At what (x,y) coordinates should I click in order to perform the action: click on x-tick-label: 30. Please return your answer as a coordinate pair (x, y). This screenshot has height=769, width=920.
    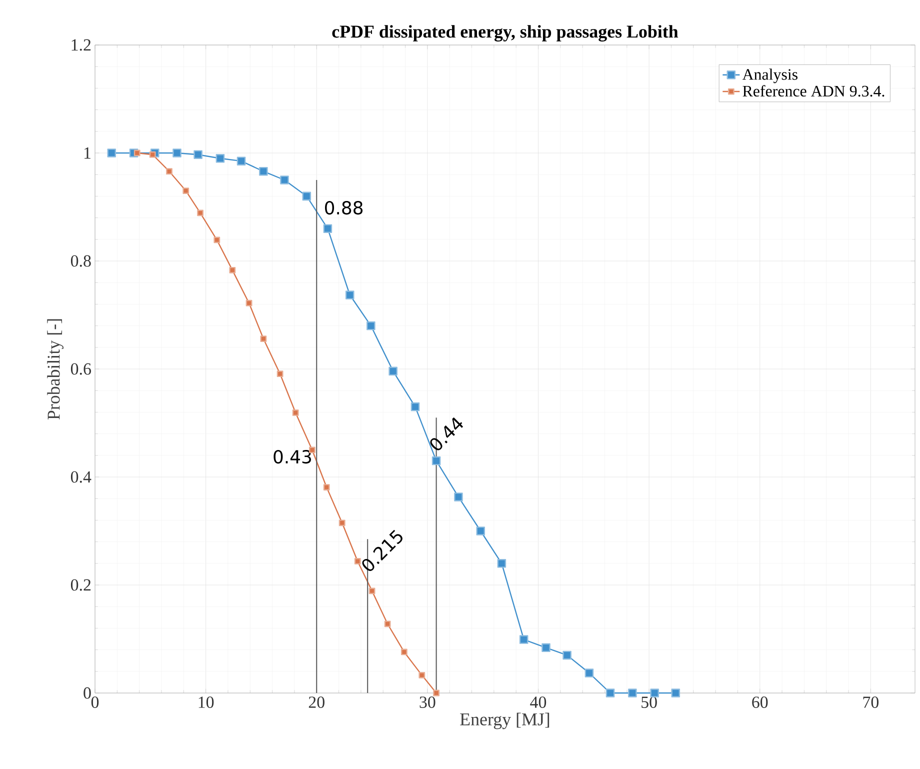
    Looking at the image, I should click on (428, 702).